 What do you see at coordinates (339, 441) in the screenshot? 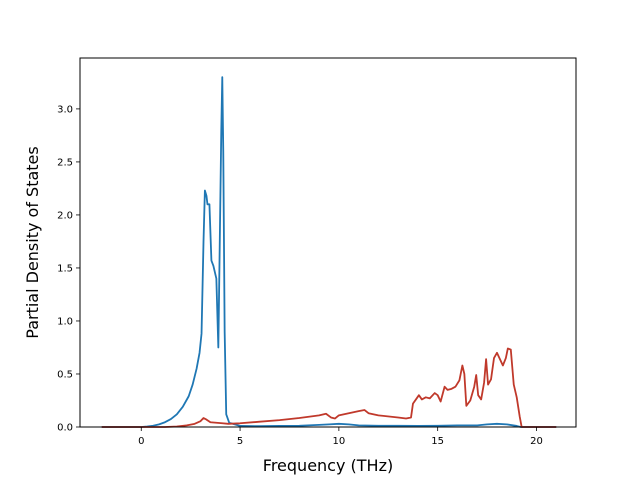
I see `x-tick-label: 10` at bounding box center [339, 441].